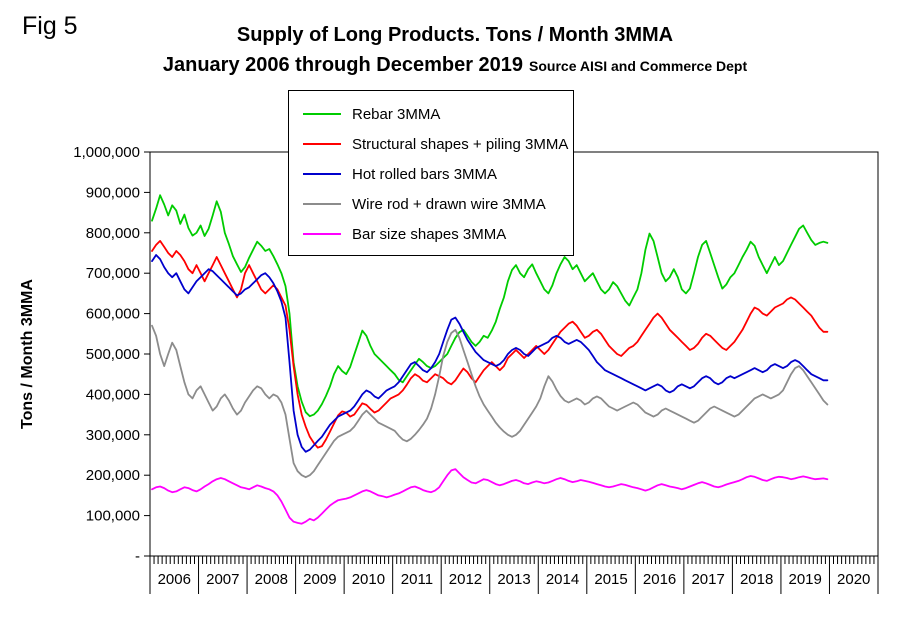 The image size is (910, 622). Describe the element at coordinates (659, 579) in the screenshot. I see `x-year-label: 2016` at that location.